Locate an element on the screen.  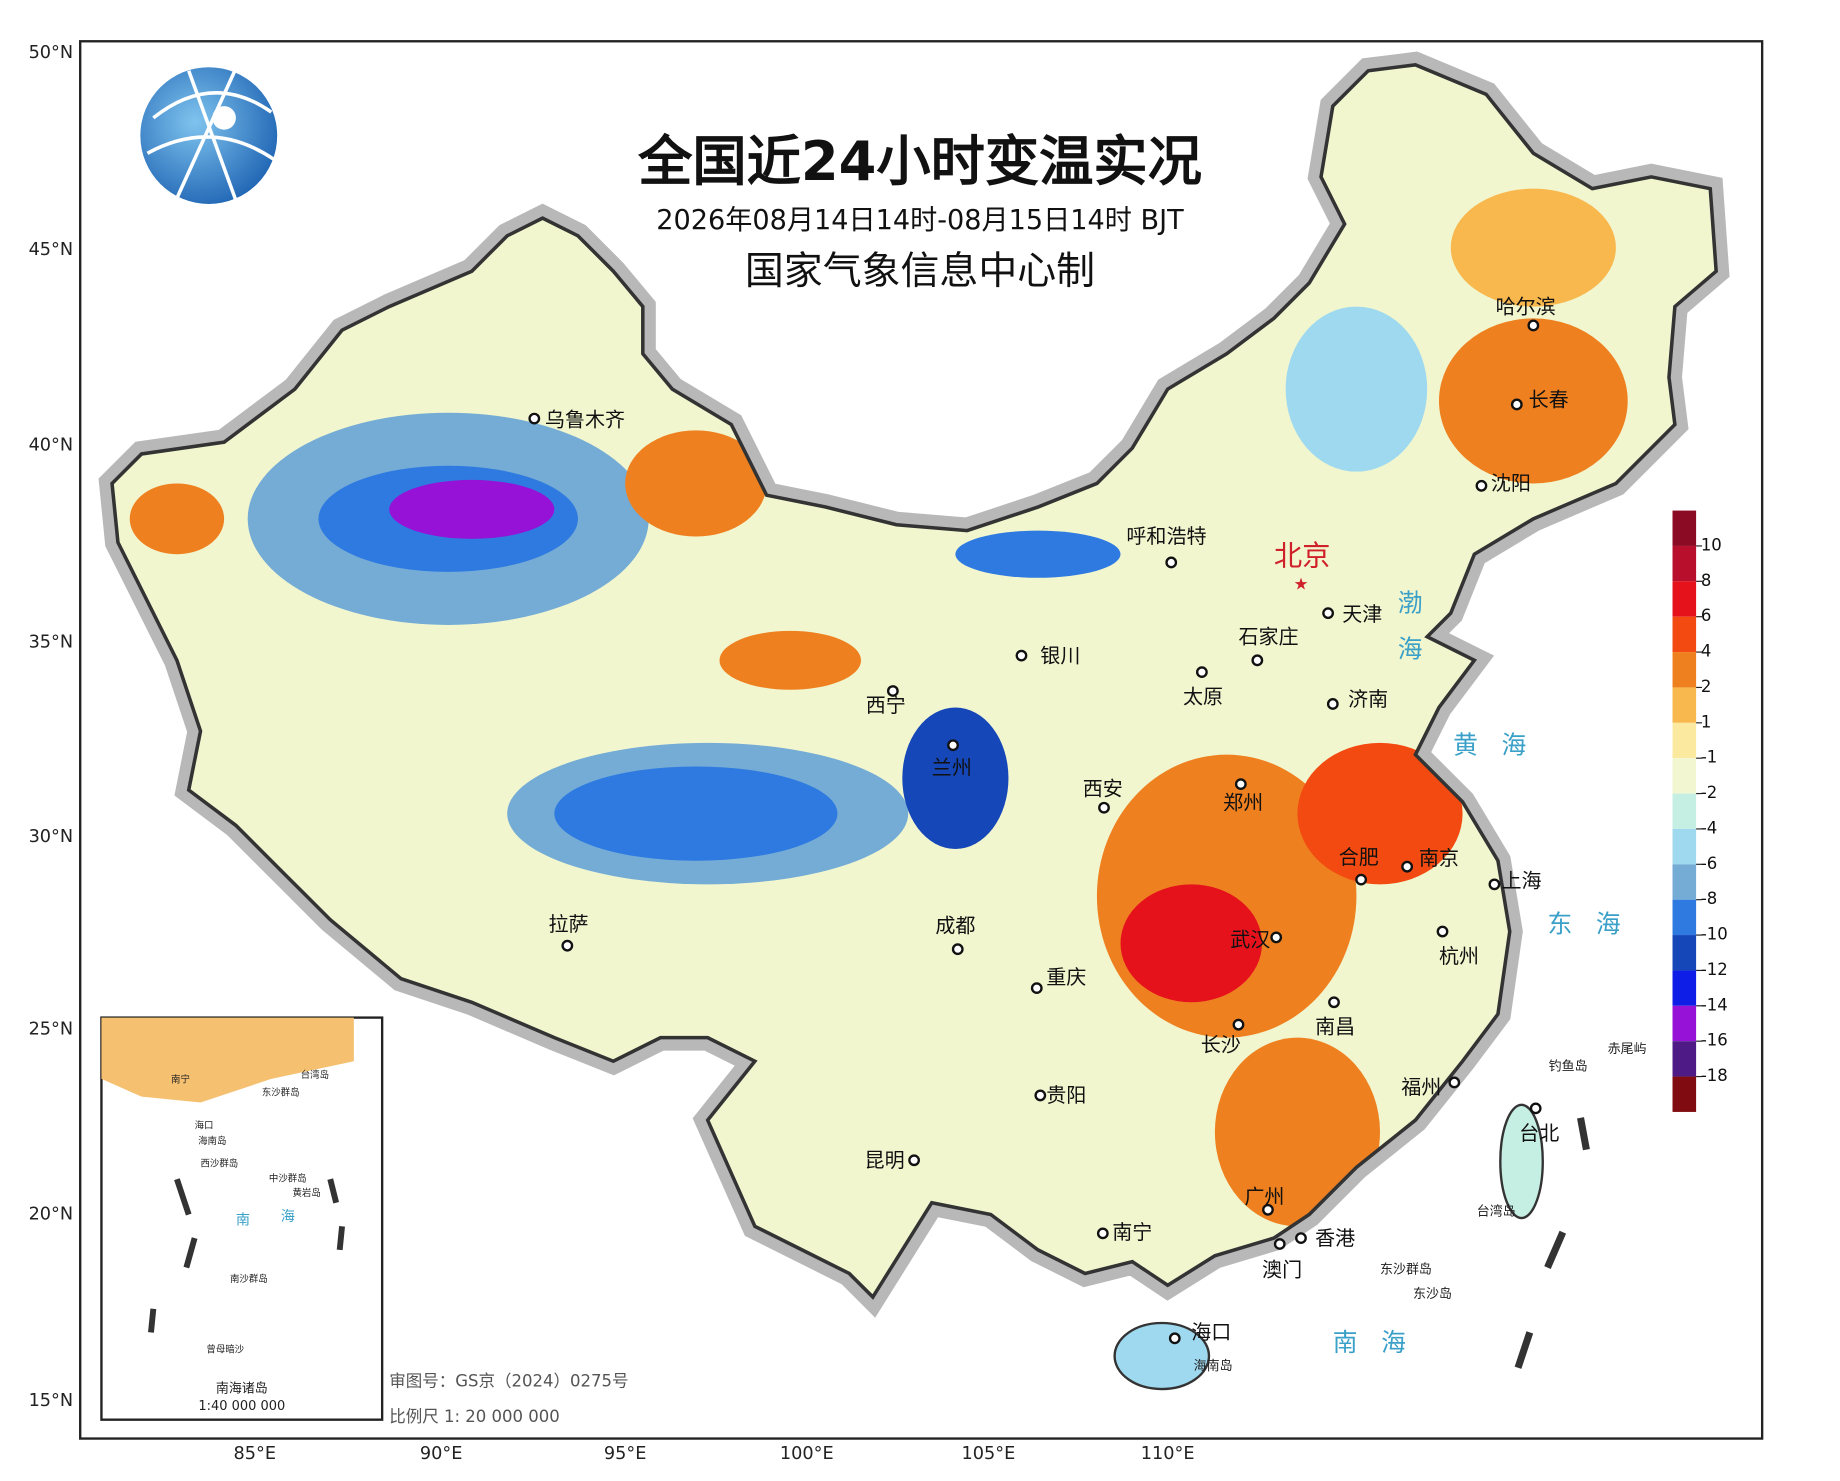
lon-label: 110°E is located at coordinates (1168, 1454).